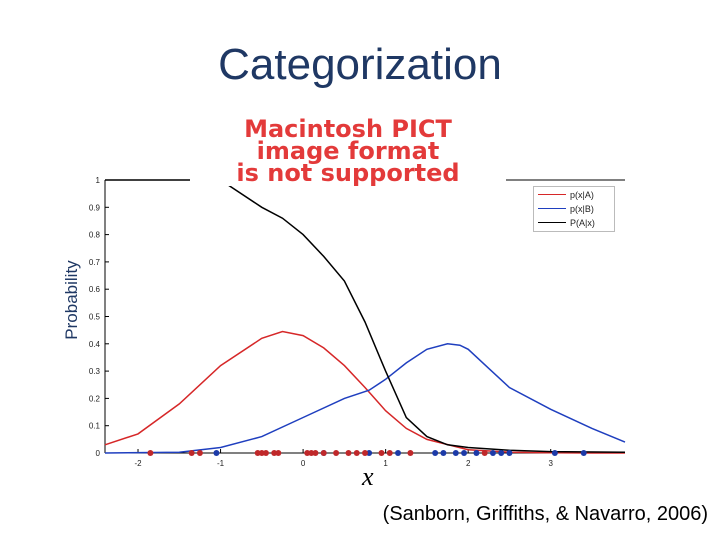 The width and height of the screenshot is (720, 540). I want to click on y-tick-label: 0.6, so click(95, 289).